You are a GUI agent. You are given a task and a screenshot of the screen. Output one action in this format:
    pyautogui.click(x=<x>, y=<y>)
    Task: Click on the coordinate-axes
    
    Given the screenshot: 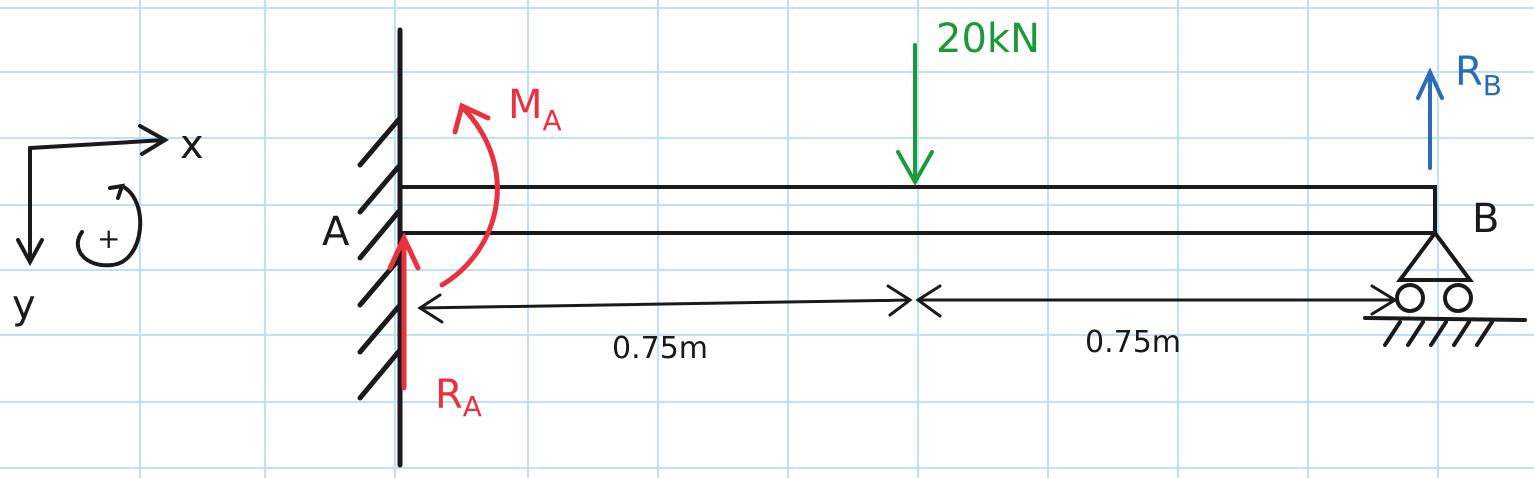 What is the action you would take?
    pyautogui.click(x=91, y=195)
    